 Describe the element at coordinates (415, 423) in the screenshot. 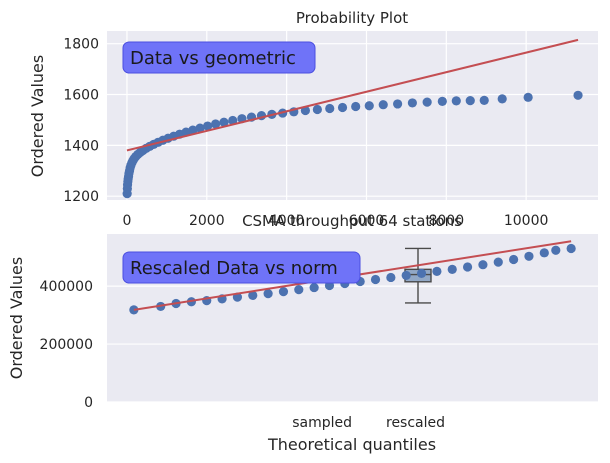

I see `category-label-rescaled: rescaled` at that location.